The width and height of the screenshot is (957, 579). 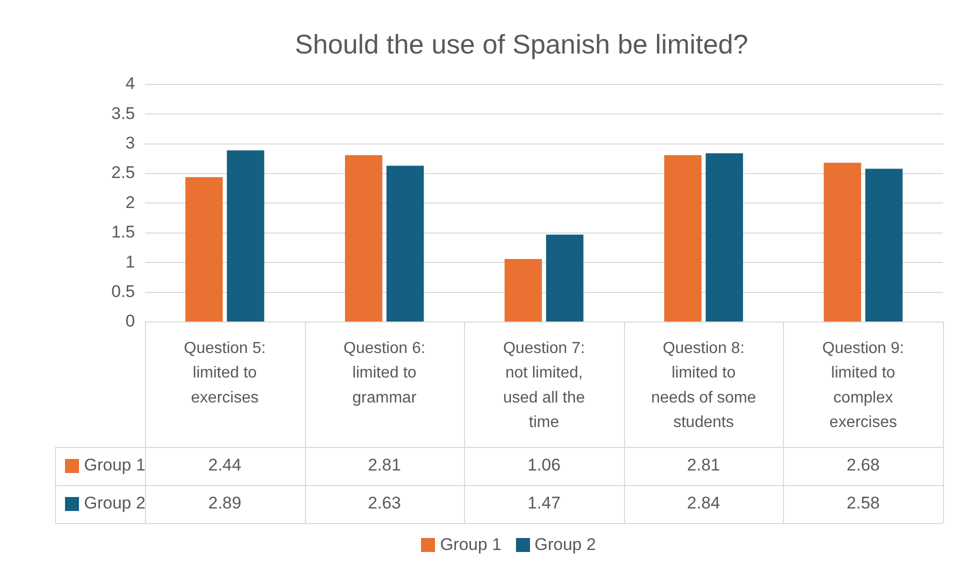 What do you see at coordinates (225, 373) in the screenshot?
I see `x-tick-label: Question 5: limited to exercises` at bounding box center [225, 373].